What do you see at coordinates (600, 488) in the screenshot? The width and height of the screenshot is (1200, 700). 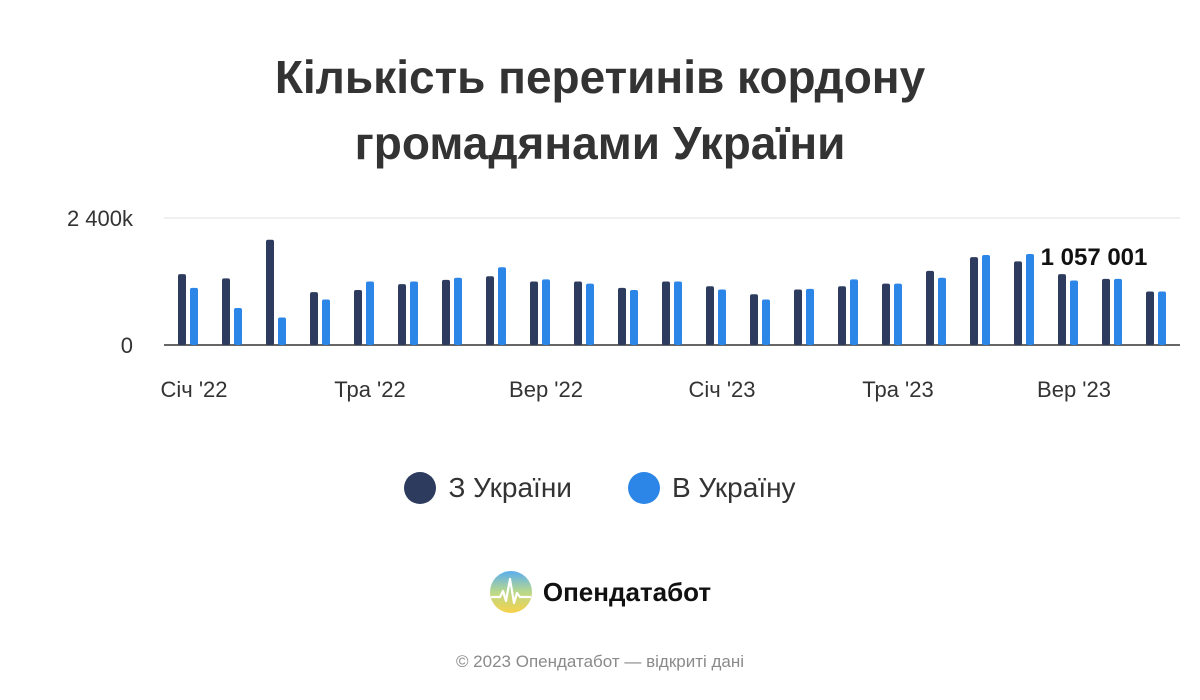 I see `legend: З України В Україну` at bounding box center [600, 488].